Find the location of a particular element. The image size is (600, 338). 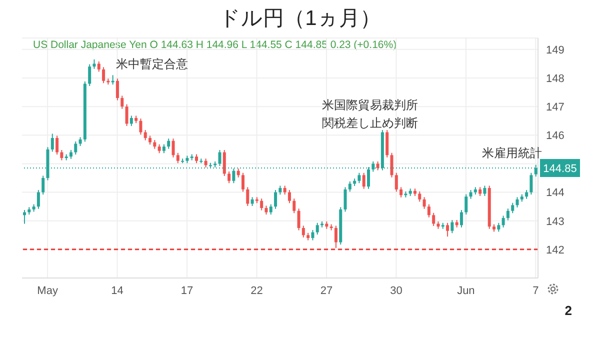

annotation: 関税差し止め判断 is located at coordinates (370, 123).